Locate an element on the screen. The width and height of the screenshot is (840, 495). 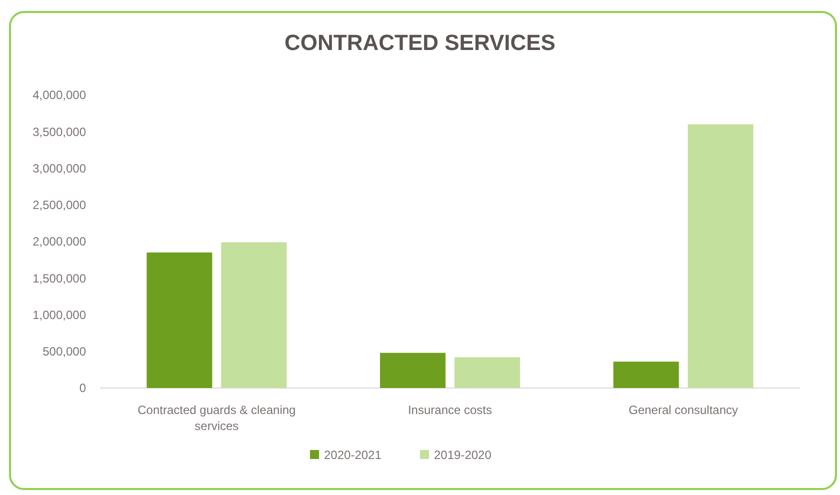
x-tick-label: Insurance costs is located at coordinates (450, 410).